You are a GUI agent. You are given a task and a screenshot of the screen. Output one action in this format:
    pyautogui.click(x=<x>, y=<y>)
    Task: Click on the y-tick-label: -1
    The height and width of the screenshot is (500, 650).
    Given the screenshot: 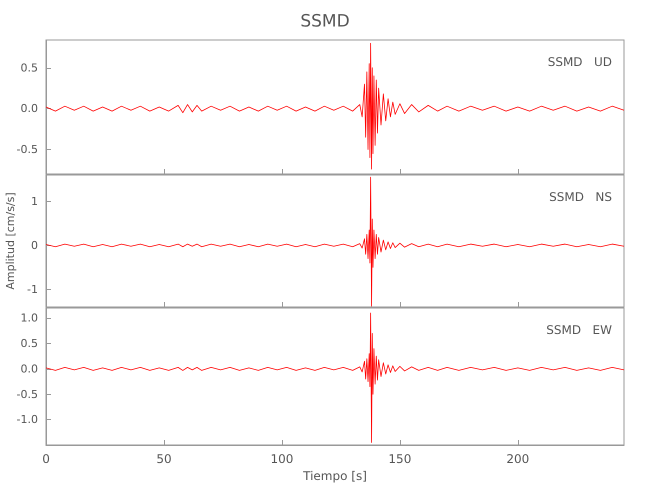 What is the action you would take?
    pyautogui.click(x=32, y=289)
    